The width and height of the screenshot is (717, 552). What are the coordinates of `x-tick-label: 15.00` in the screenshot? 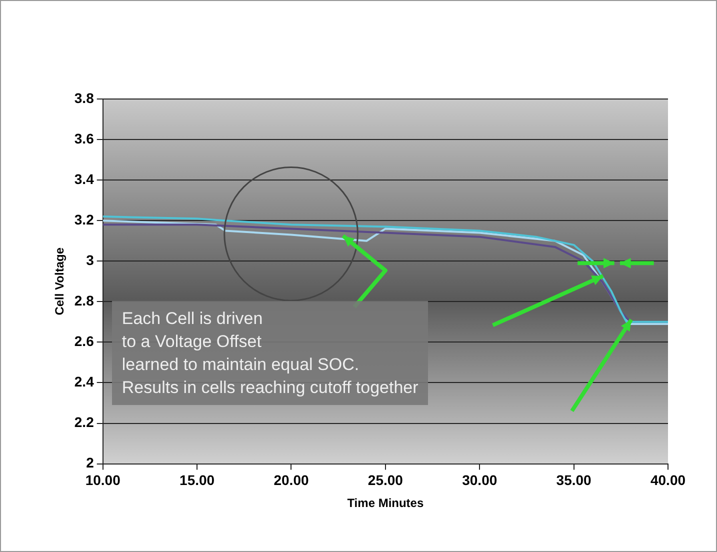 It's located at (197, 480).